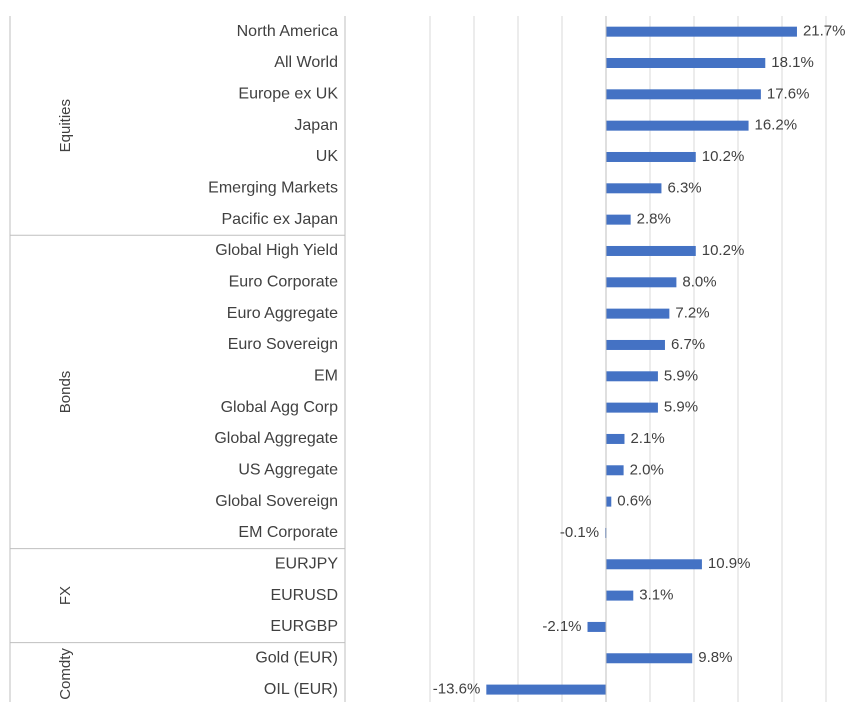 This screenshot has width=846, height=702. Describe the element at coordinates (729, 563) in the screenshot. I see `data-label: 10.9%` at that location.